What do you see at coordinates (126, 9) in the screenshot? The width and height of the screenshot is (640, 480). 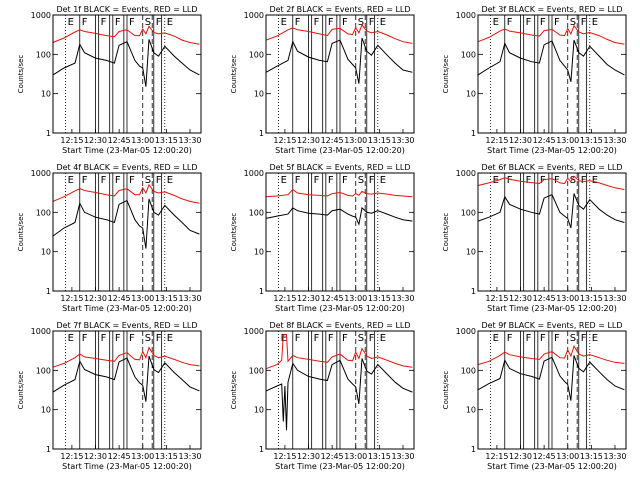 I see `chart-title: Det 1f BLACK = Events, RED = LLD` at bounding box center [126, 9].